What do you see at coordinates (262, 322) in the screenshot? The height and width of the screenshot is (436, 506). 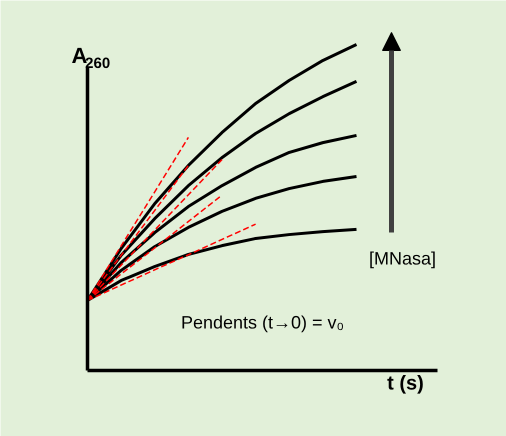 I see `annotation: Pendents (t→0) = v₀` at bounding box center [262, 322].